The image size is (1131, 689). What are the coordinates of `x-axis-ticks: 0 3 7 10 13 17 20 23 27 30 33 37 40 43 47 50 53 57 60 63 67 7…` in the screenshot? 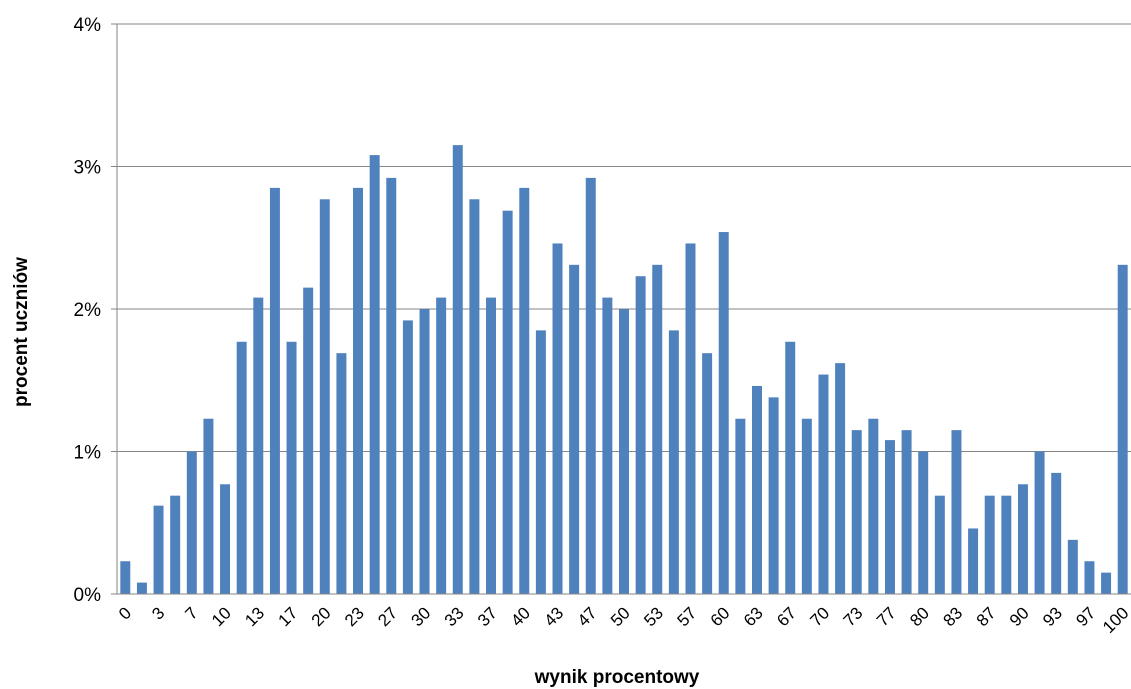 It's located at (623, 619).